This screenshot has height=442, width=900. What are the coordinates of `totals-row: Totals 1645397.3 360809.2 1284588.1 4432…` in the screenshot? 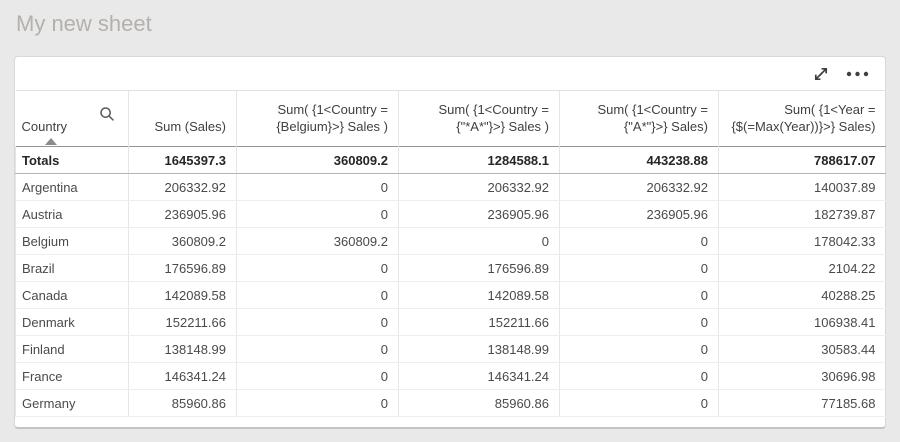 It's located at (450, 160).